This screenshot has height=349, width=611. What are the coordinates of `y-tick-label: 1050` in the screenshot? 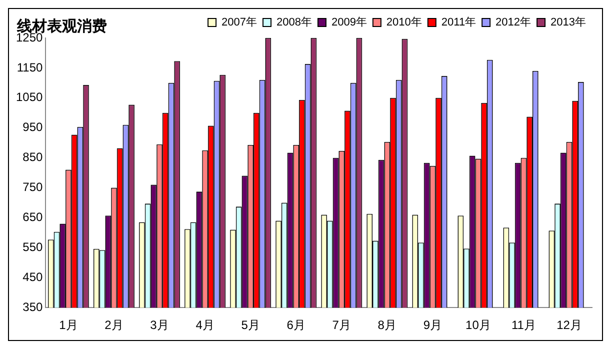 It's located at (30, 97).